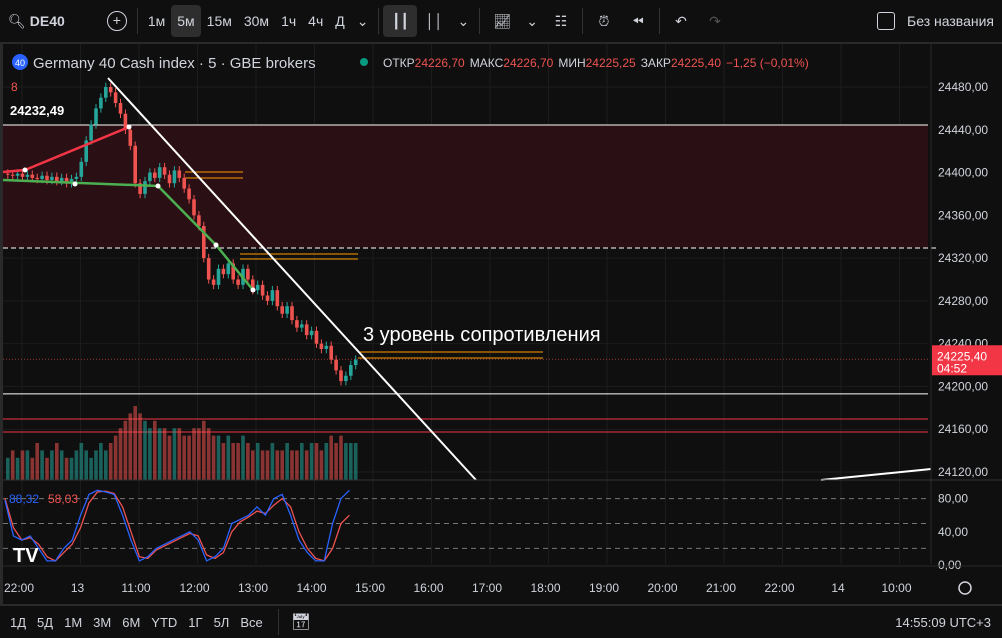 The height and width of the screenshot is (638, 1002). I want to click on range-3: 3М, so click(102, 622).